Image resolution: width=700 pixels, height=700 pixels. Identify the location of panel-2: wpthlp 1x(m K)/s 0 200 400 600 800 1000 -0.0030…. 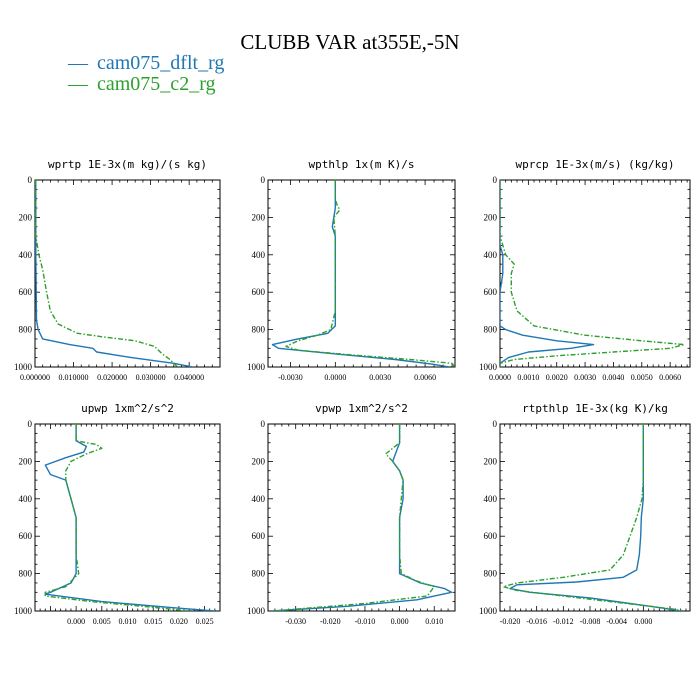
(351, 270).